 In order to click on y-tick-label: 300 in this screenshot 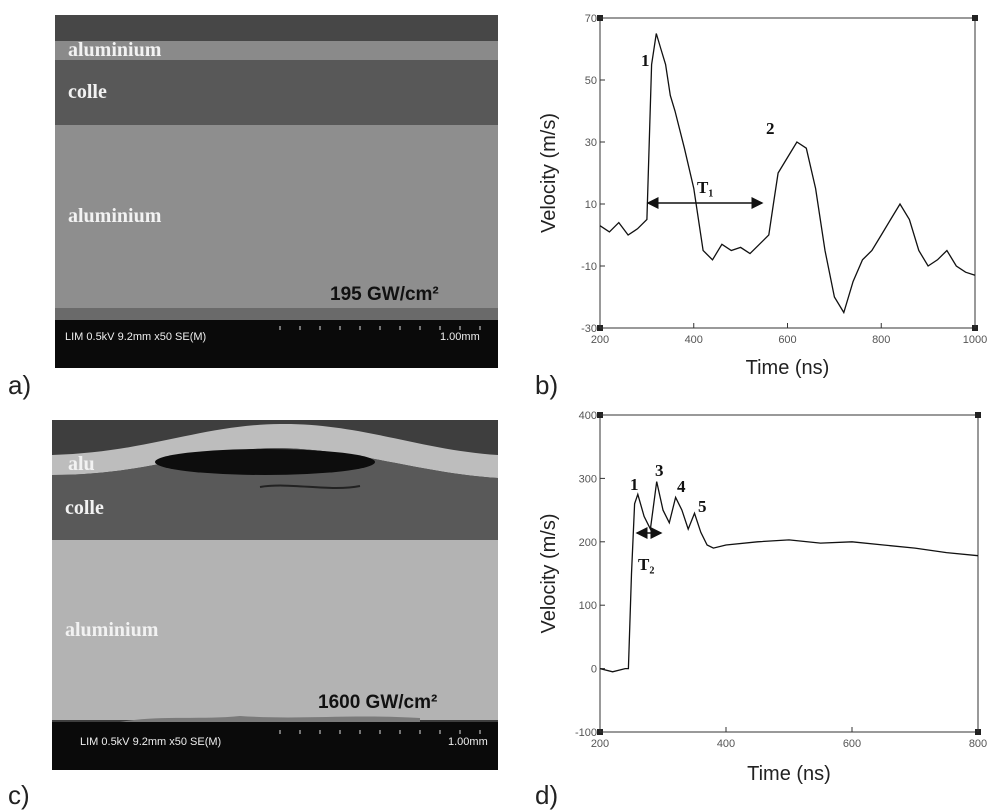, I will do `click(588, 479)`.